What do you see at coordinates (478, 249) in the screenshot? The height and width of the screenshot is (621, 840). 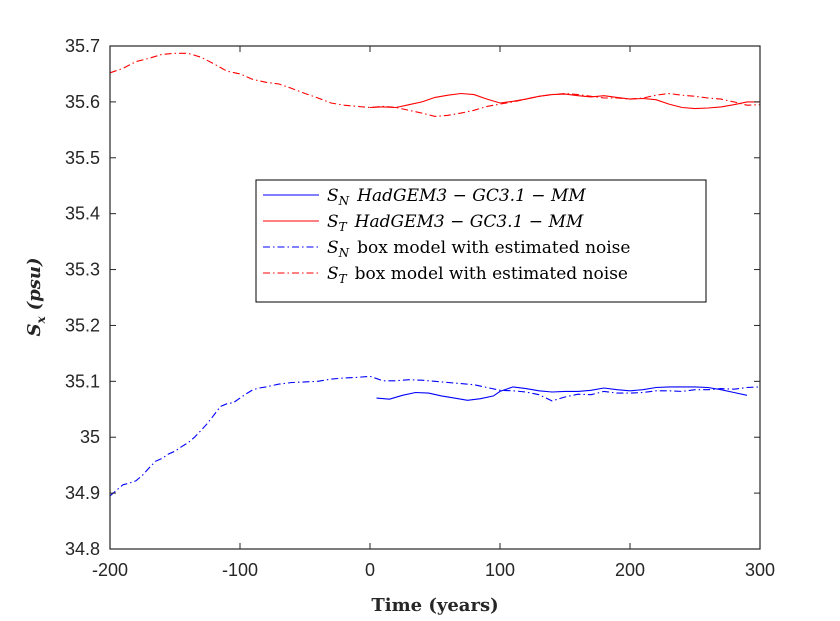 I see `legend-label-3: SN box model with estimated noise` at bounding box center [478, 249].